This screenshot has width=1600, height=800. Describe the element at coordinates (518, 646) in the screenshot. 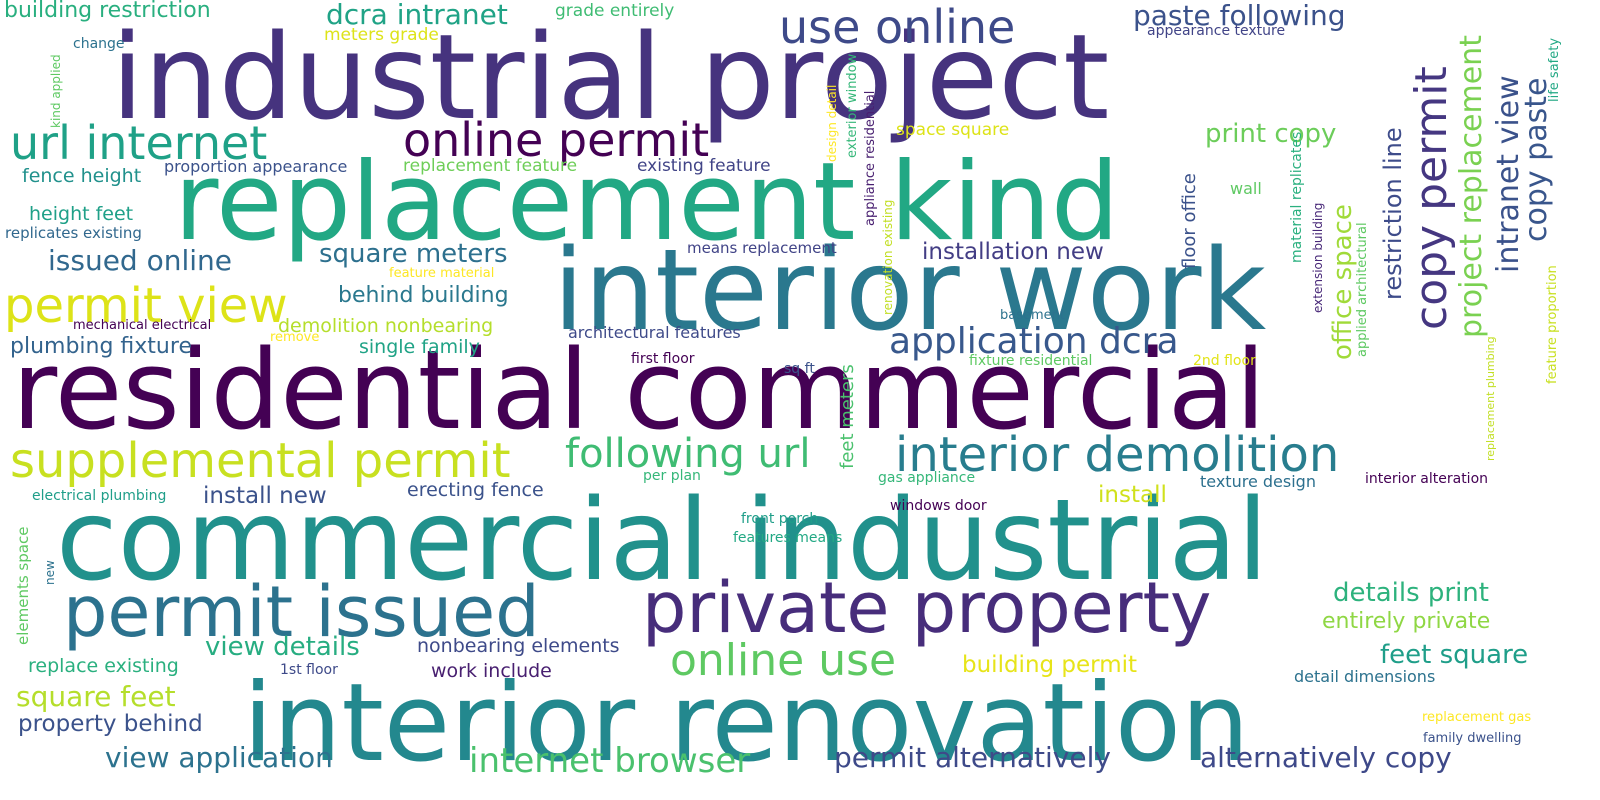

I see `word: nonbearing elements` at that location.